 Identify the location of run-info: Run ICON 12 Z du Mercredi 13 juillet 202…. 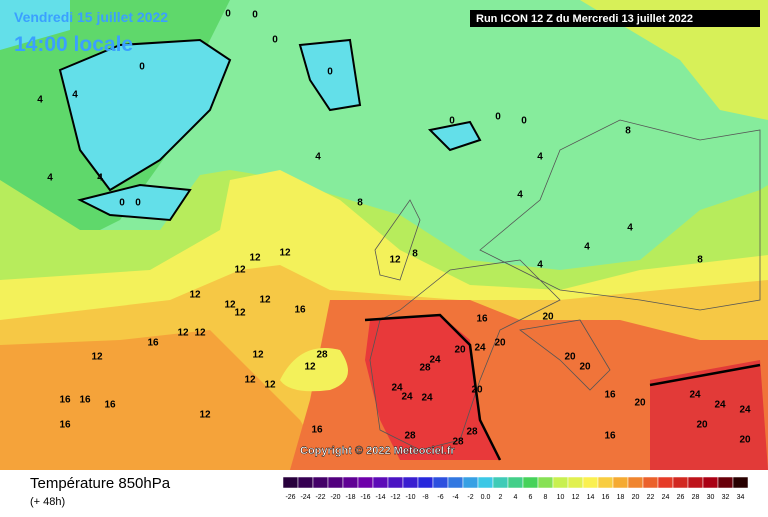
(584, 19).